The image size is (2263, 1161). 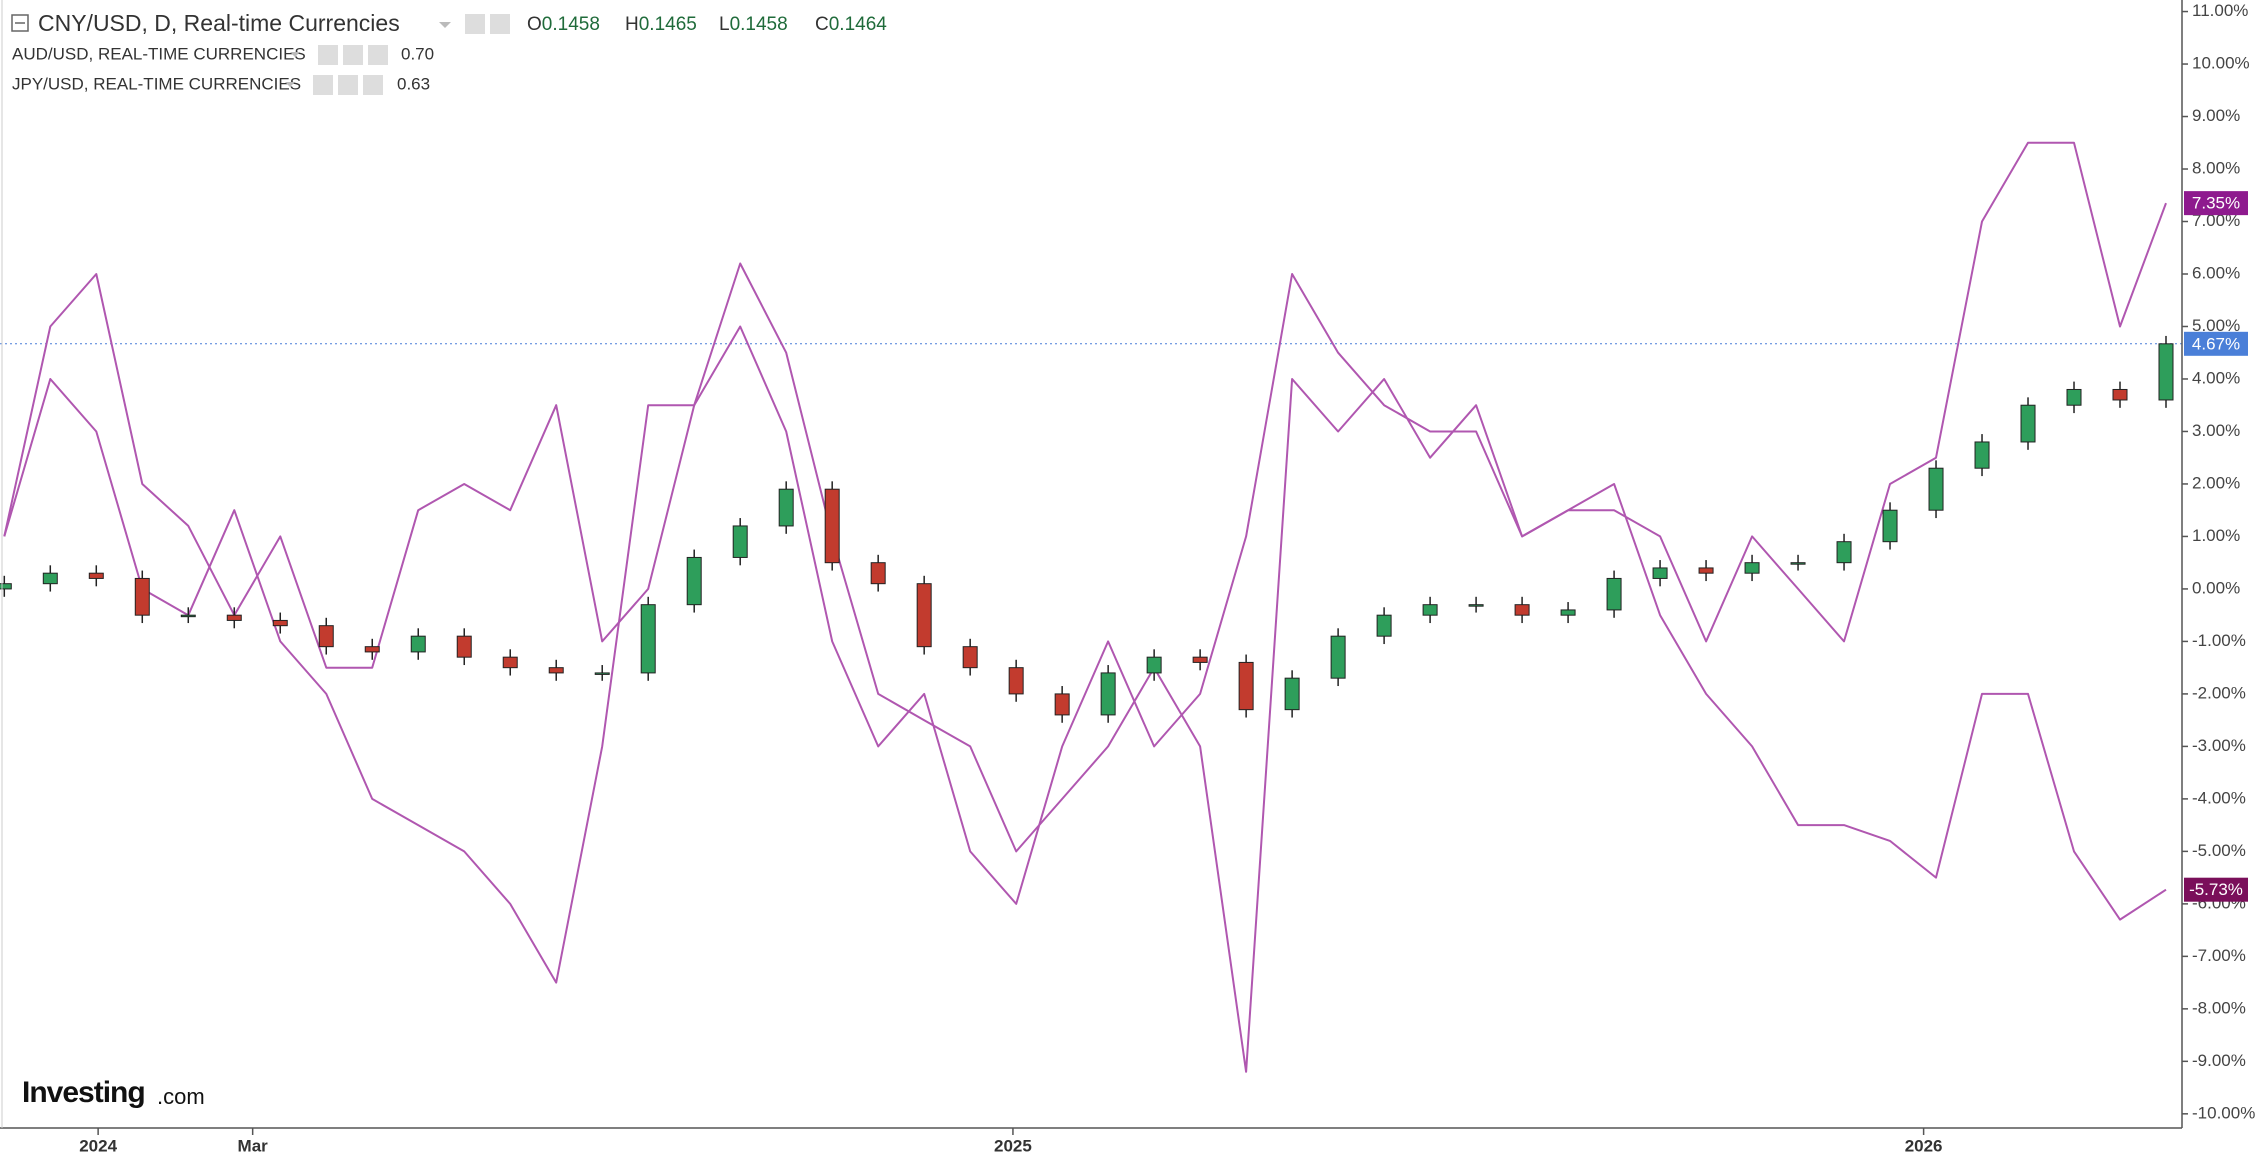 What do you see at coordinates (2216, 272) in the screenshot?
I see `y-tick-label: 6.00%` at bounding box center [2216, 272].